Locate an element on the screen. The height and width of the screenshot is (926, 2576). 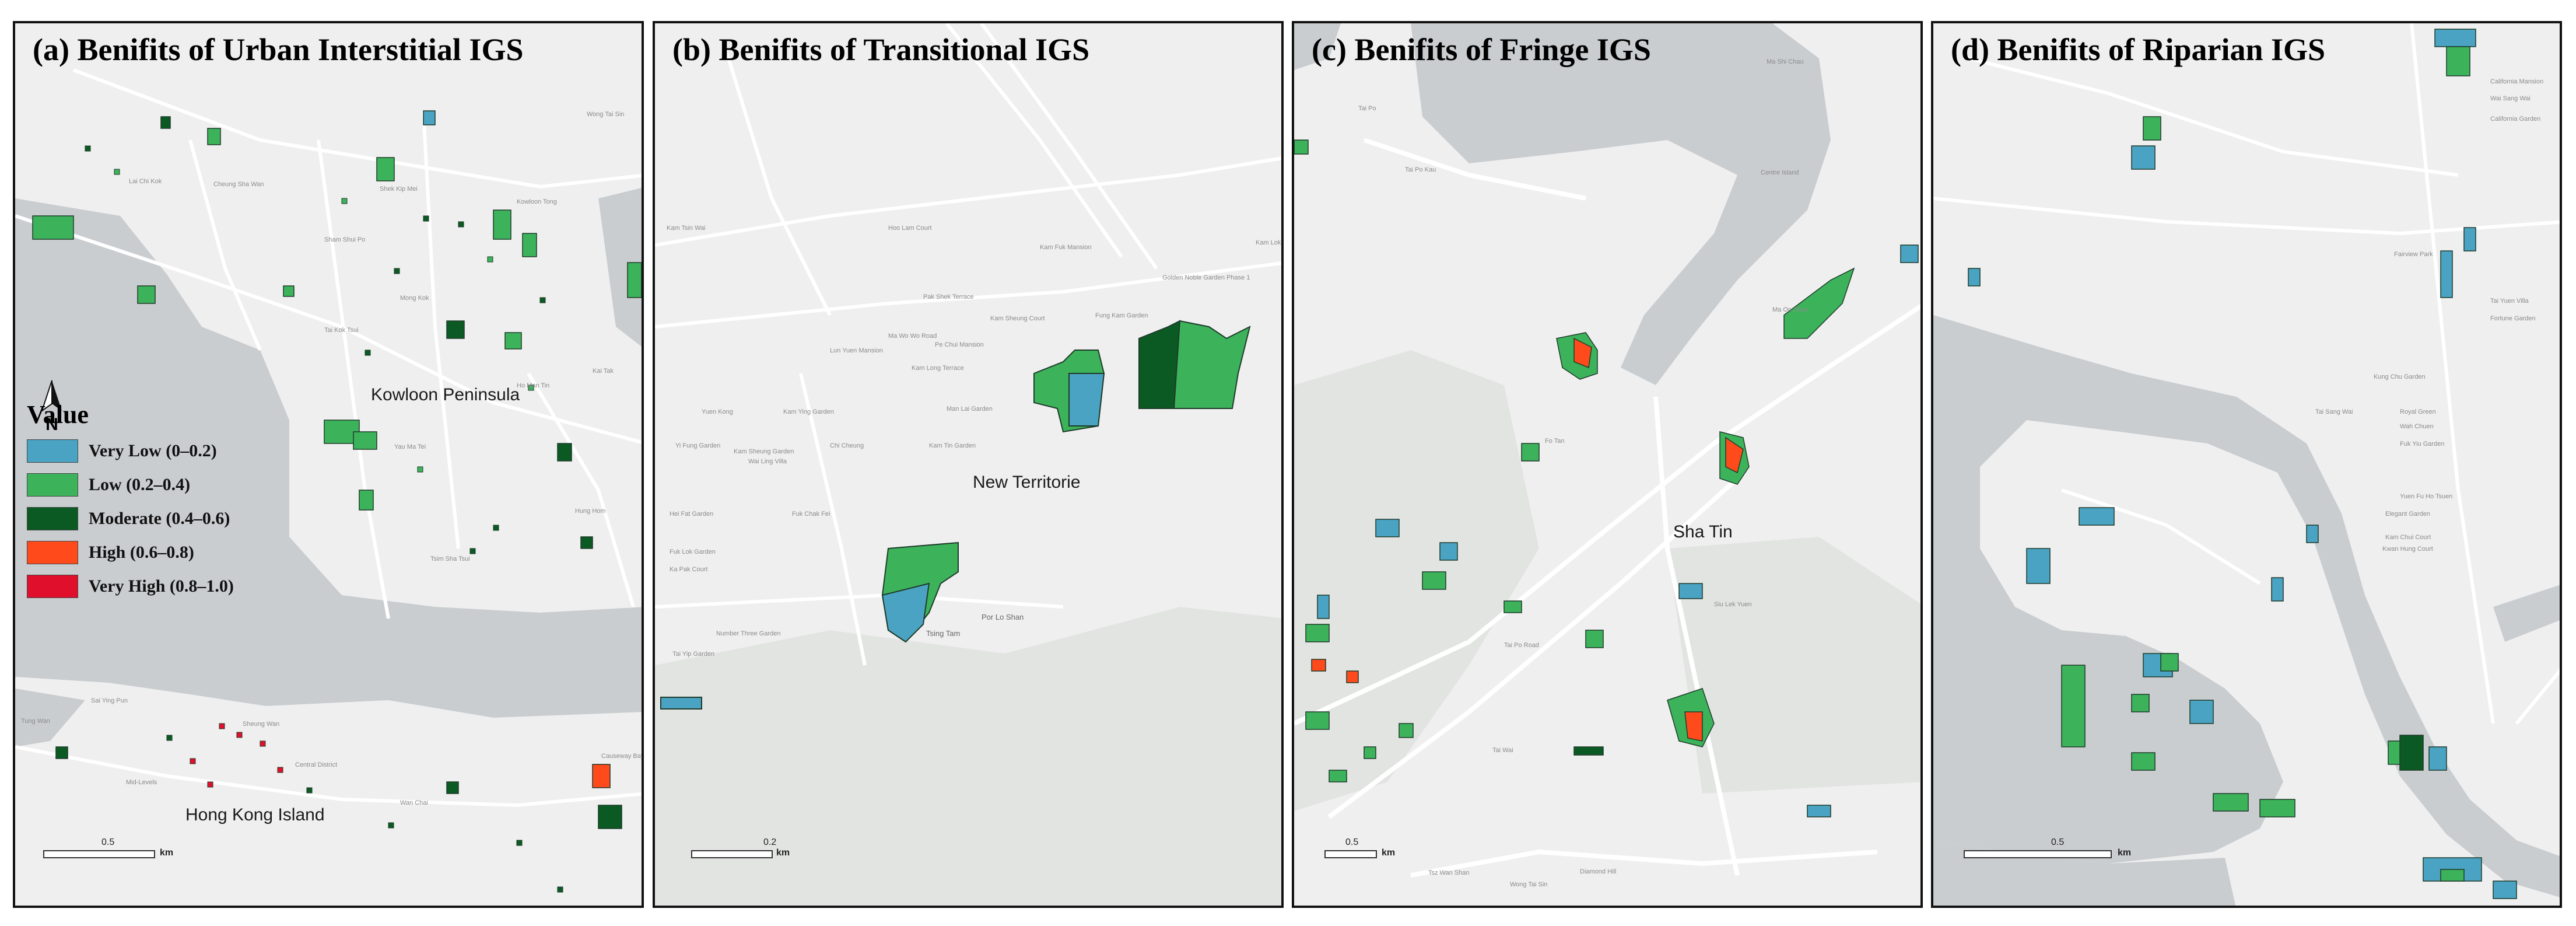
place-label: Hei Fat Garden is located at coordinates (692, 514).